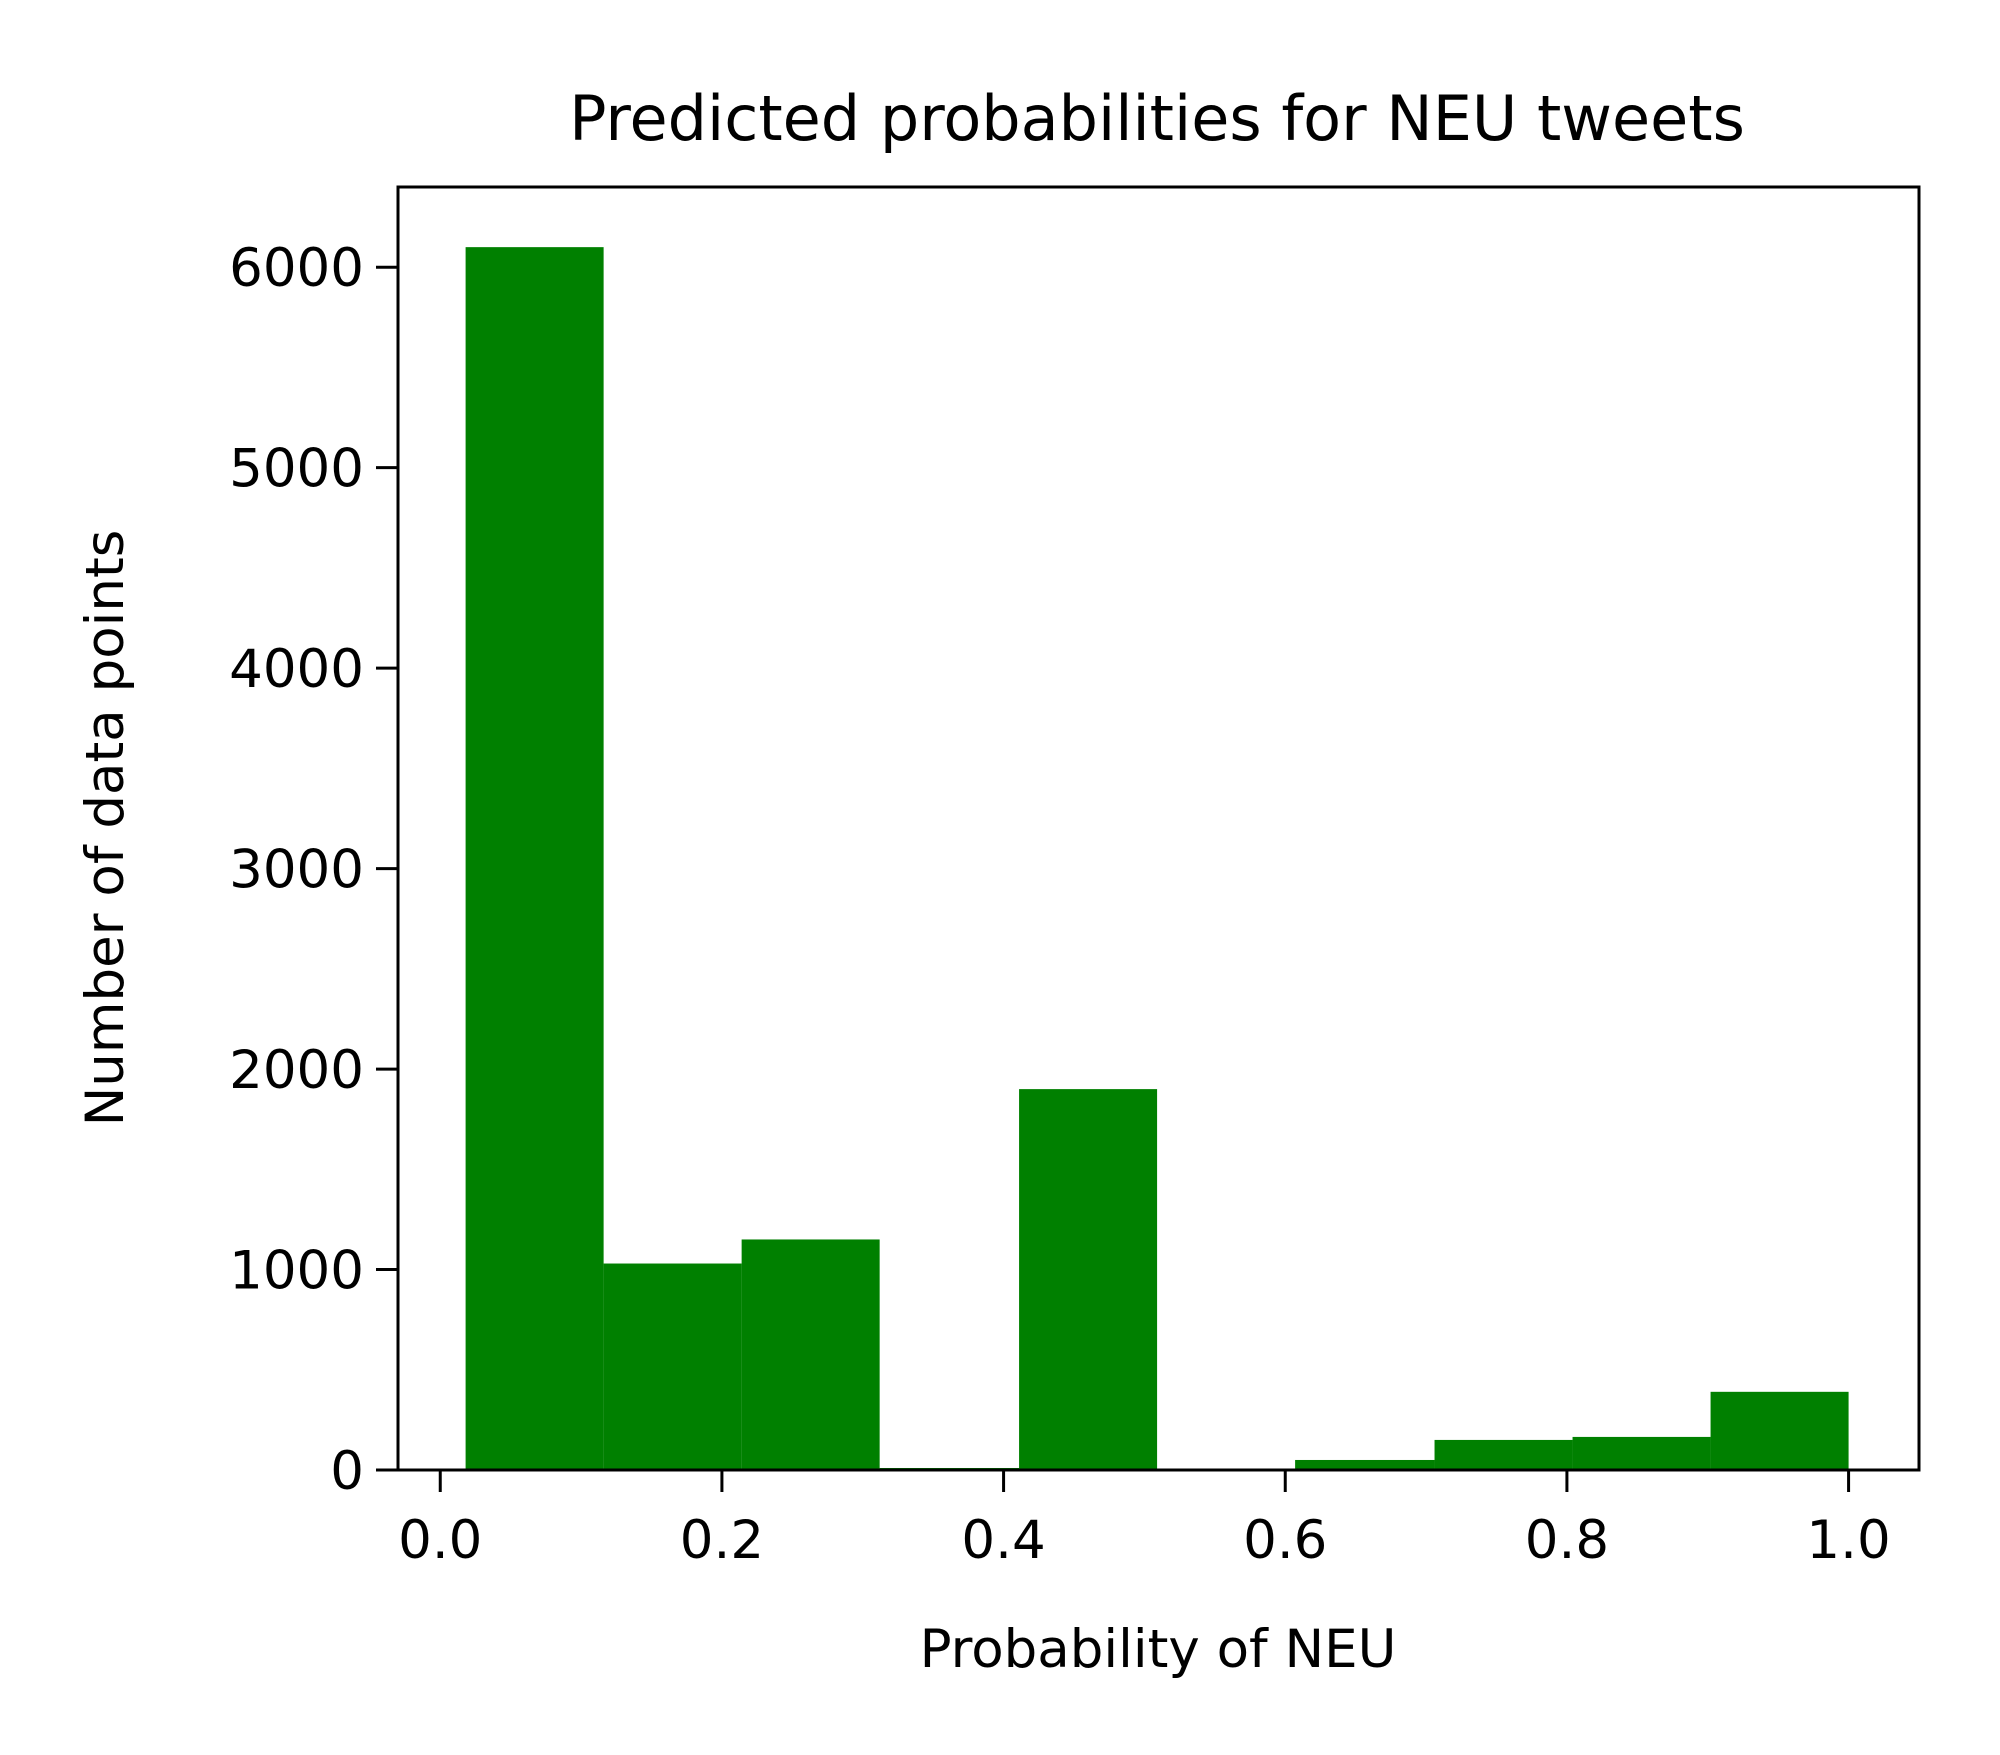 This screenshot has height=1755, width=2000. Describe the element at coordinates (1157, 118) in the screenshot. I see `chart-title: Predicted probabilities for NEU tweets` at that location.